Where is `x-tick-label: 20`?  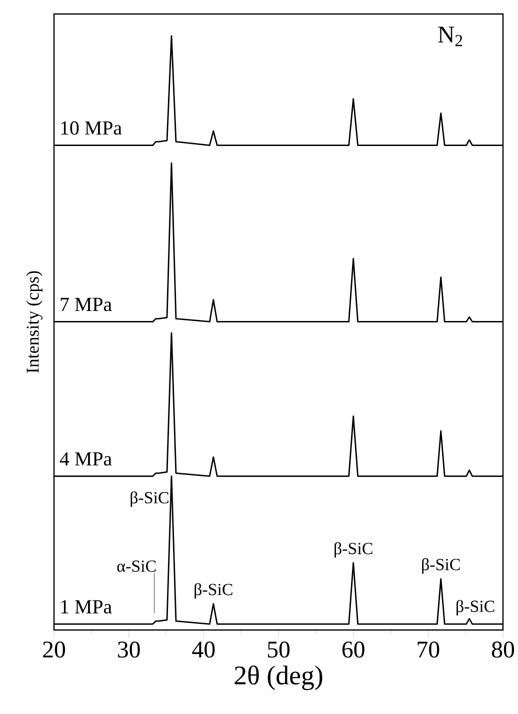 x-tick-label: 20 is located at coordinates (54, 650).